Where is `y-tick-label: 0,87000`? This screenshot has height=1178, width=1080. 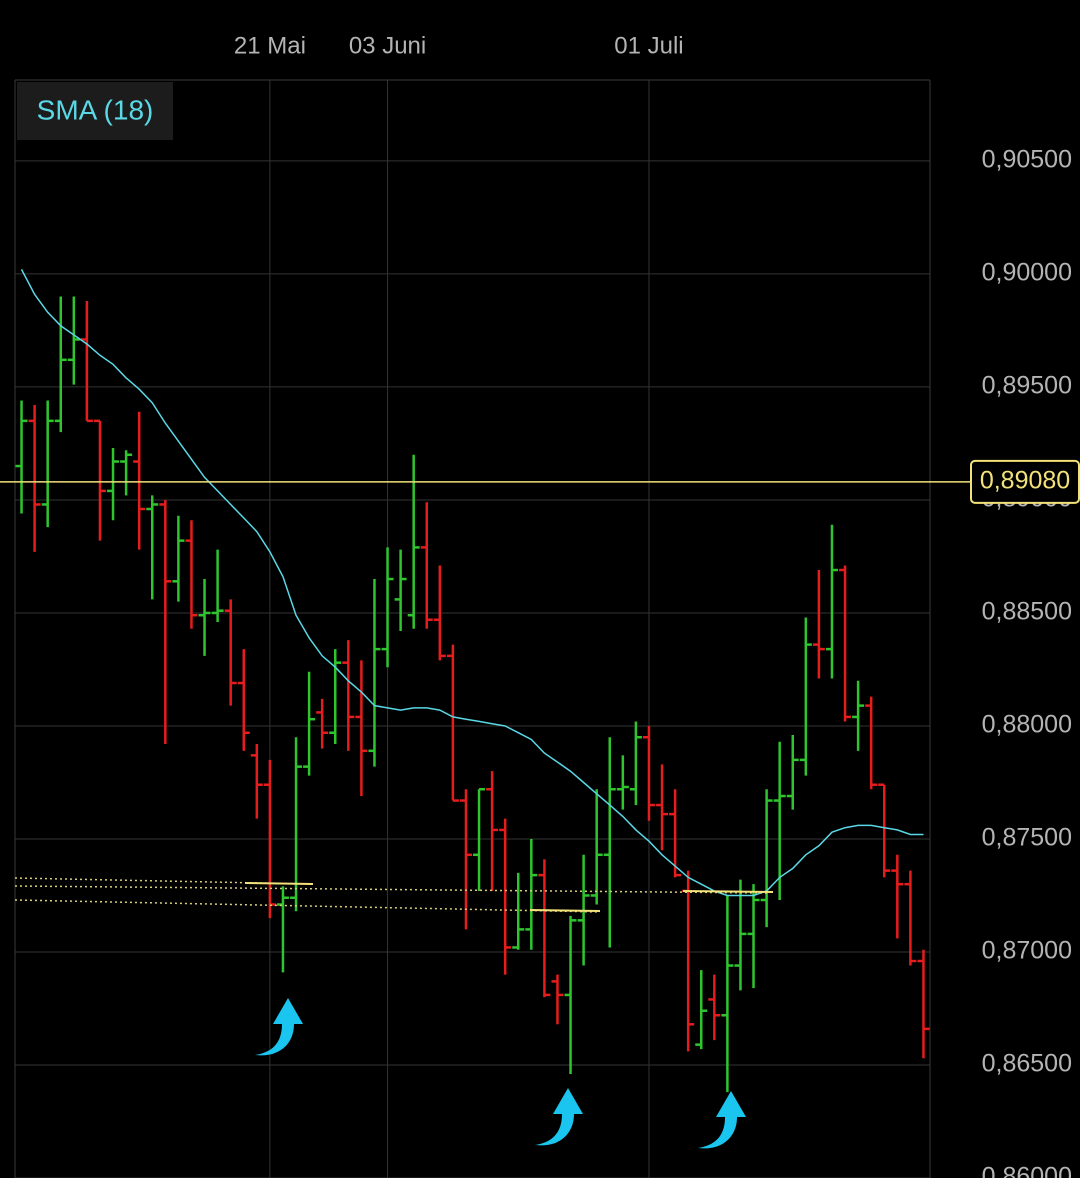
y-tick-label: 0,87000 is located at coordinates (1027, 951).